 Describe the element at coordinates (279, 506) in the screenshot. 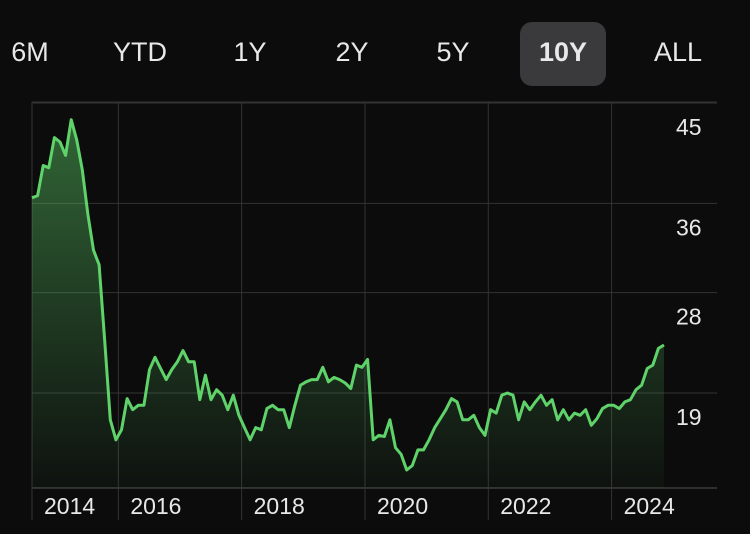

I see `x-tick-label: 2018` at that location.